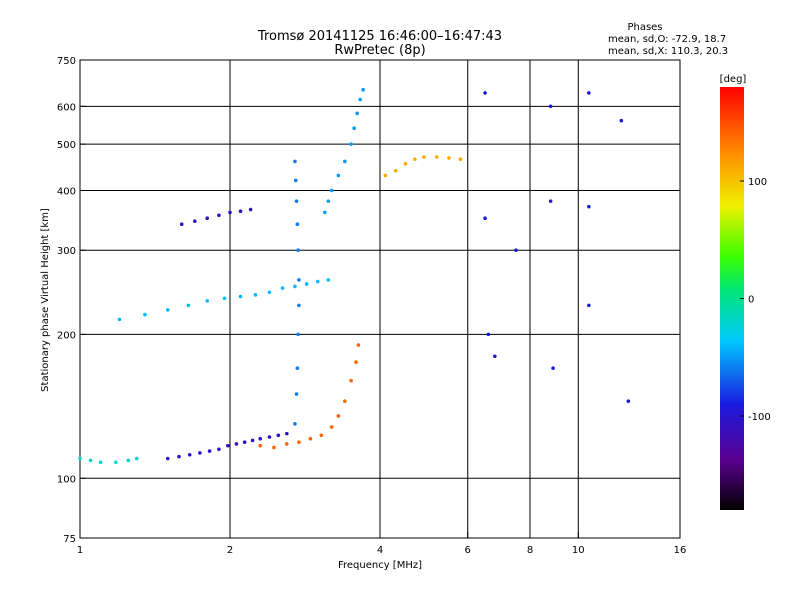  What do you see at coordinates (69, 539) in the screenshot?
I see `y-tick-label: 75` at bounding box center [69, 539].